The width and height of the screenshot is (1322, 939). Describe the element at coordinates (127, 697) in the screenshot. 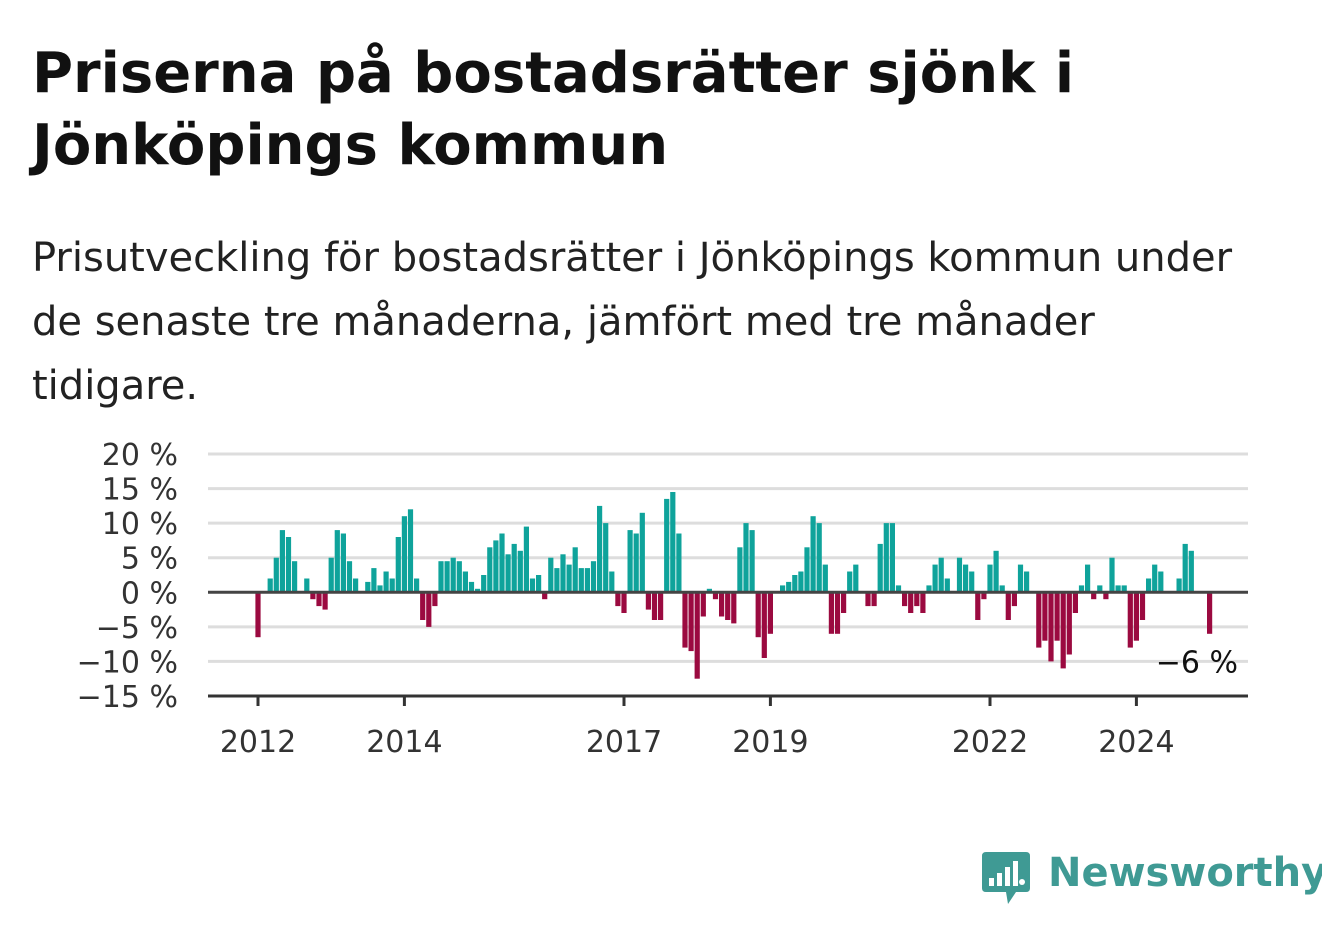

I see `y-tick-label: −15 %` at that location.